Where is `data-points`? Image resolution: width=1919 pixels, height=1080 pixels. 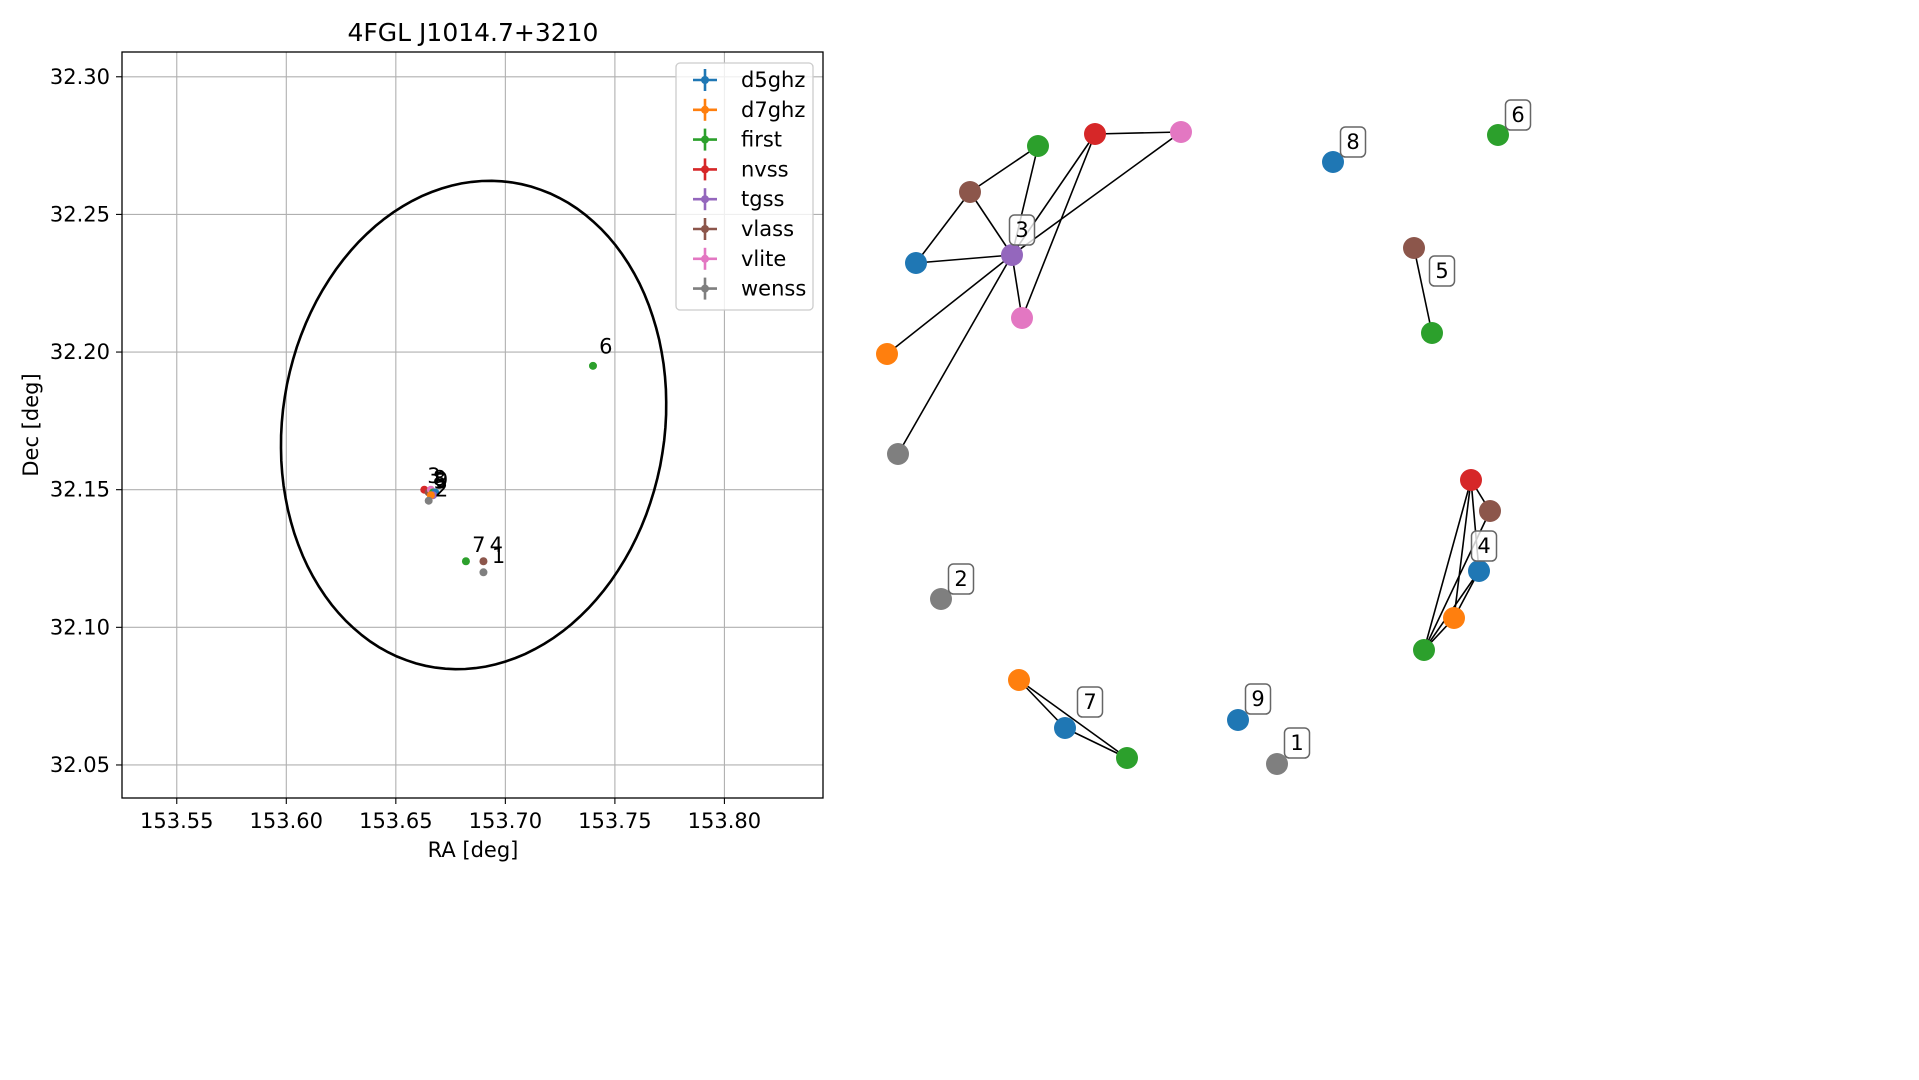 data-points is located at coordinates (508, 469).